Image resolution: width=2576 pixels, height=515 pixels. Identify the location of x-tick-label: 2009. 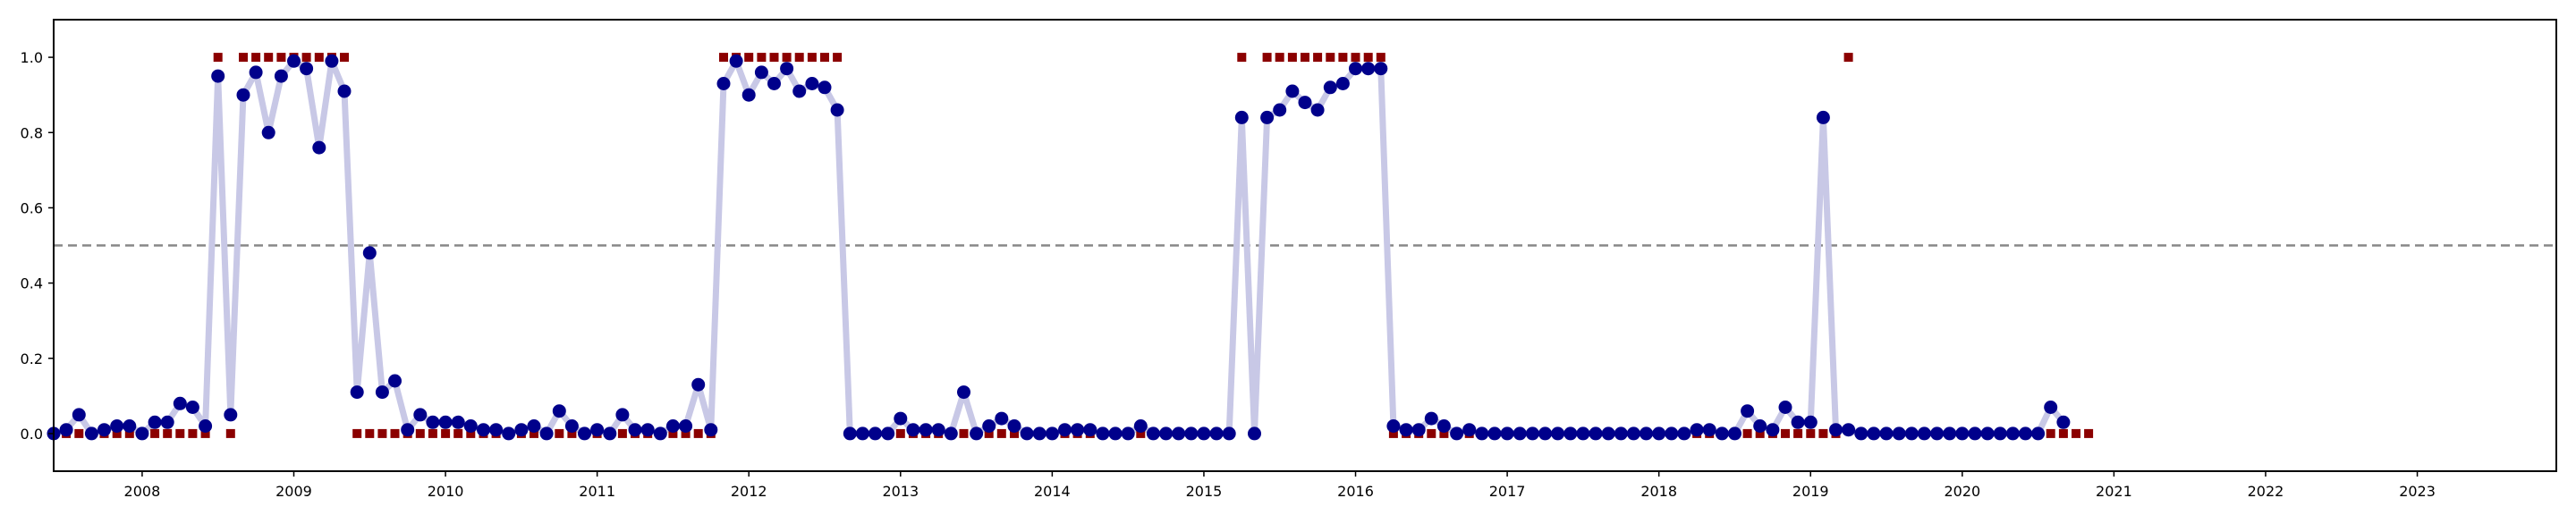
(293, 491).